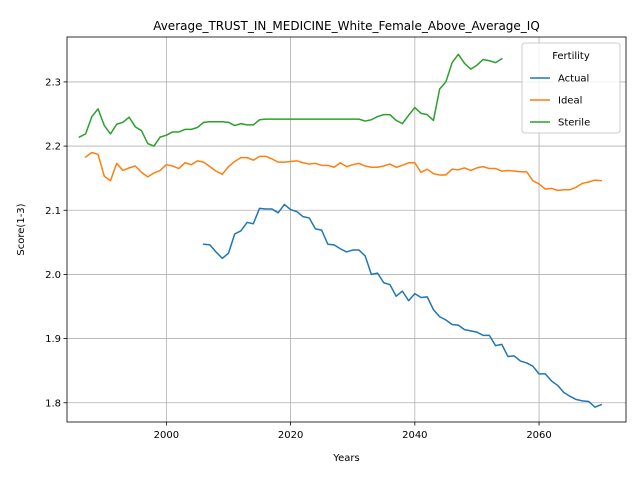 The image size is (640, 480). I want to click on series-line-sterile, so click(290, 100).